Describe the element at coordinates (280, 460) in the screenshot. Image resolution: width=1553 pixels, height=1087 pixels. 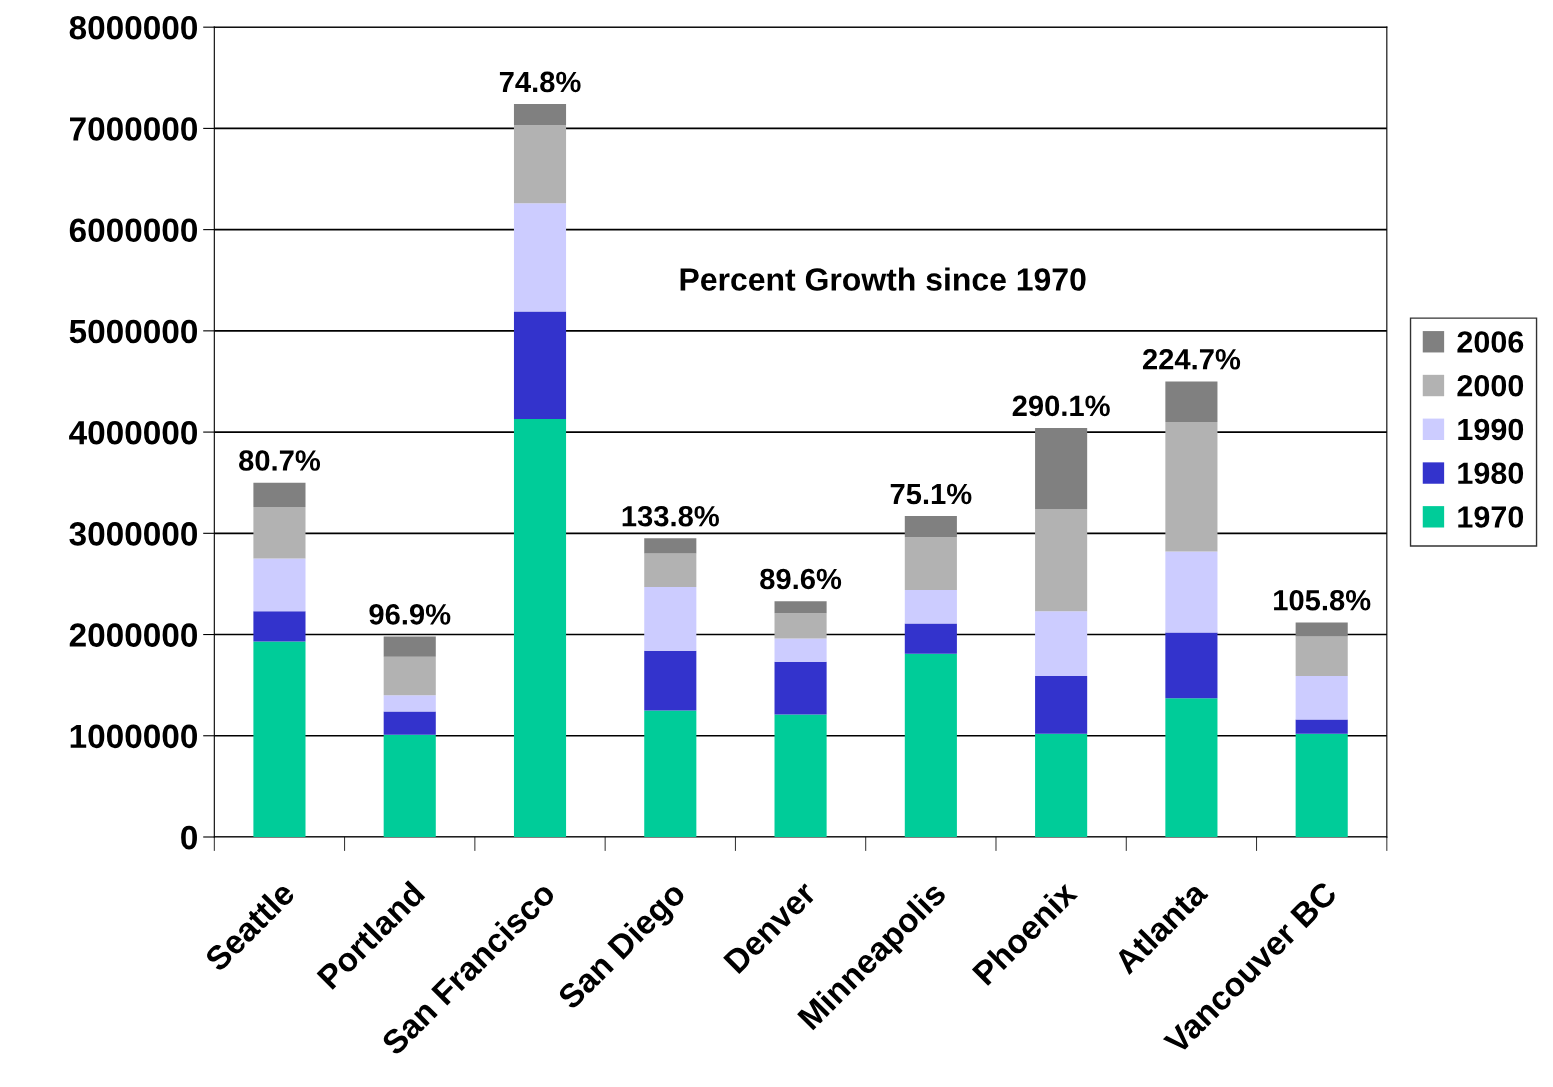
I see `annotation: 80.7%` at that location.